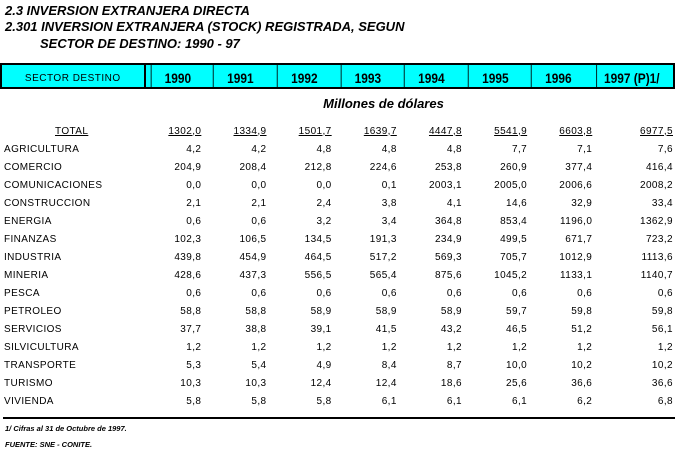  Describe the element at coordinates (33, 311) in the screenshot. I see `sector-label: PETROLEO` at that location.